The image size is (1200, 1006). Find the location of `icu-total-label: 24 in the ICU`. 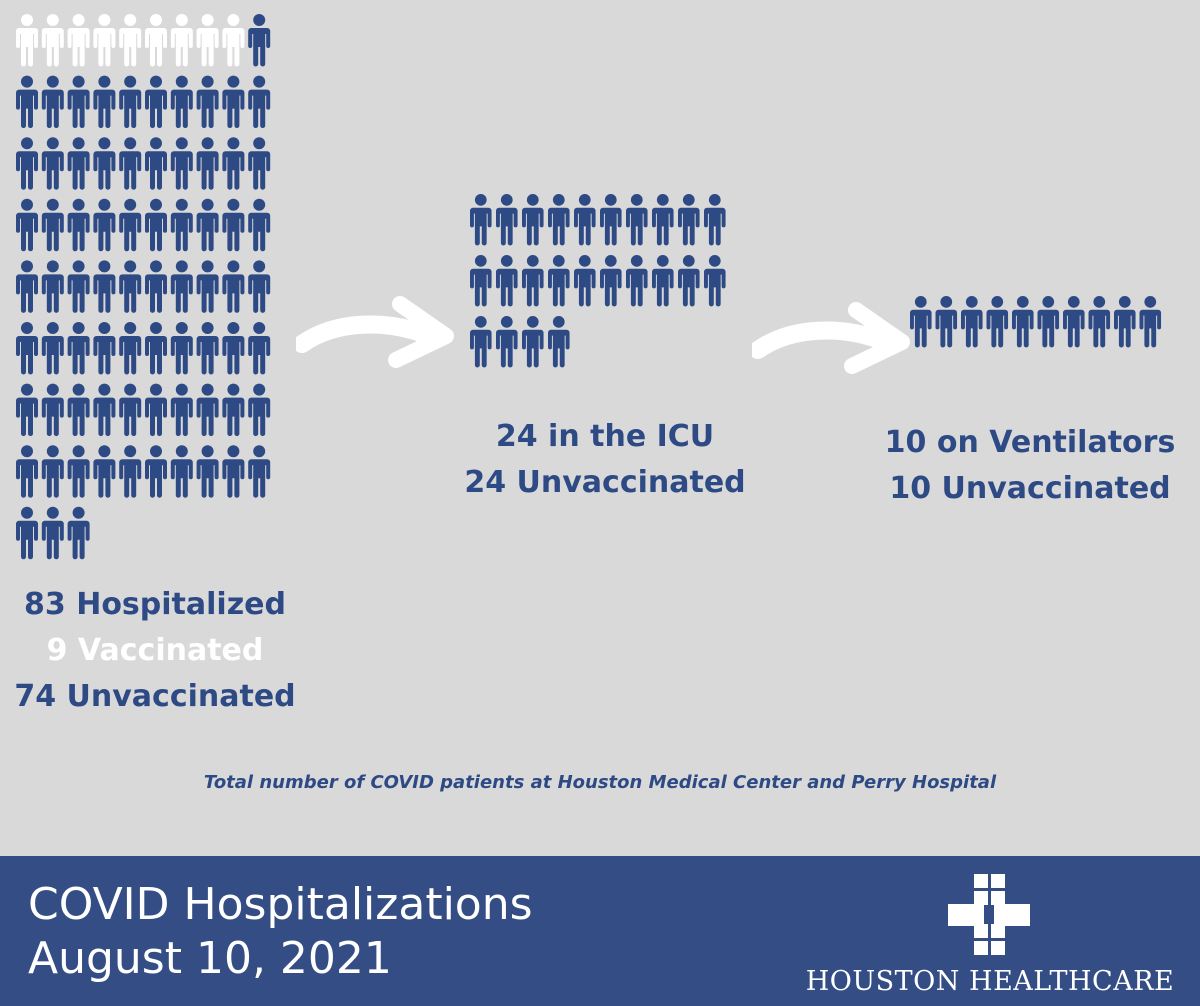

icu-total-label: 24 in the ICU is located at coordinates (605, 436).